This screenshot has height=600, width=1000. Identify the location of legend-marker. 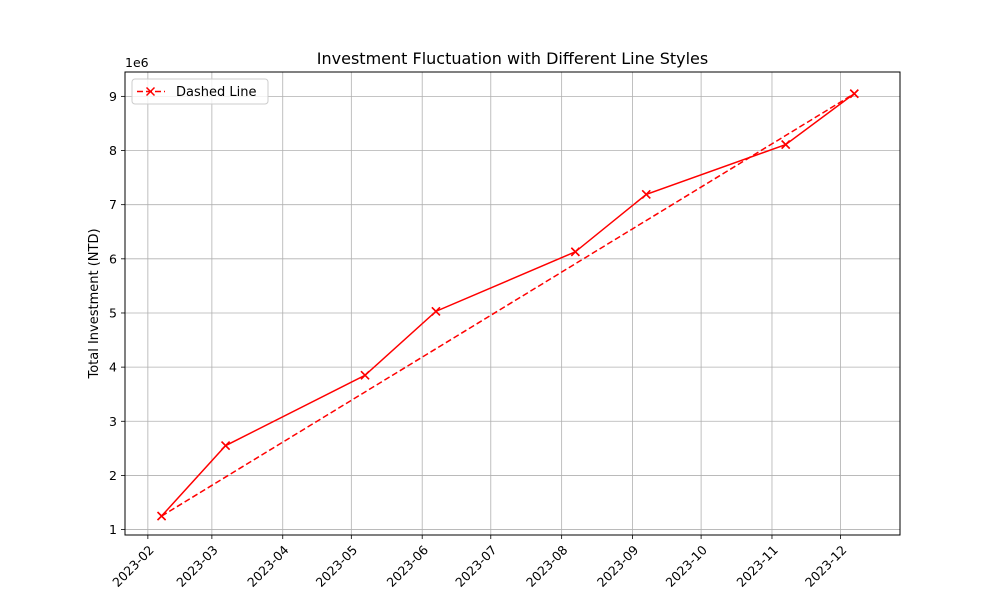
(150, 91).